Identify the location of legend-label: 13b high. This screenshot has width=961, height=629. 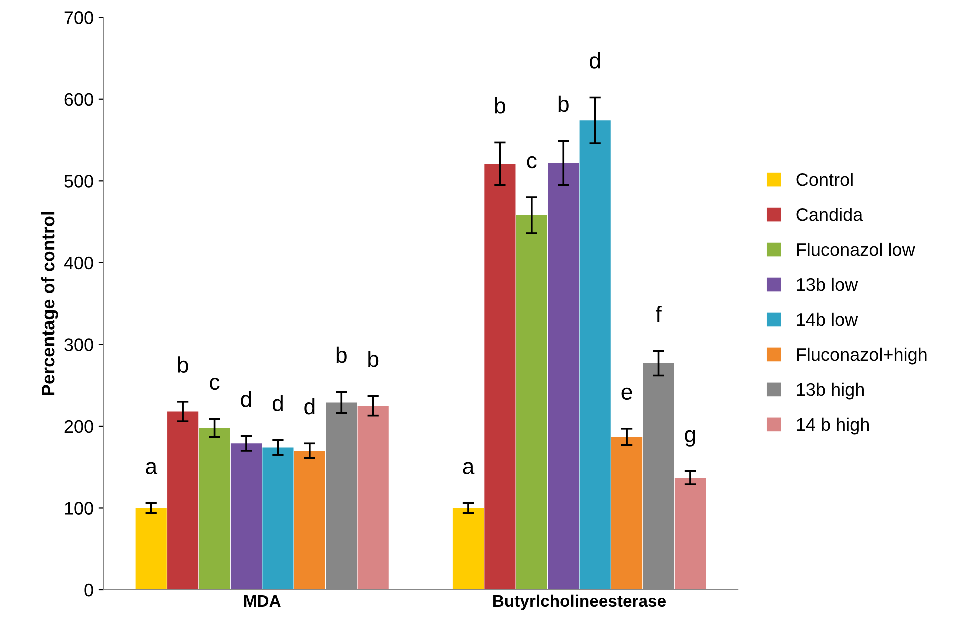
(830, 391).